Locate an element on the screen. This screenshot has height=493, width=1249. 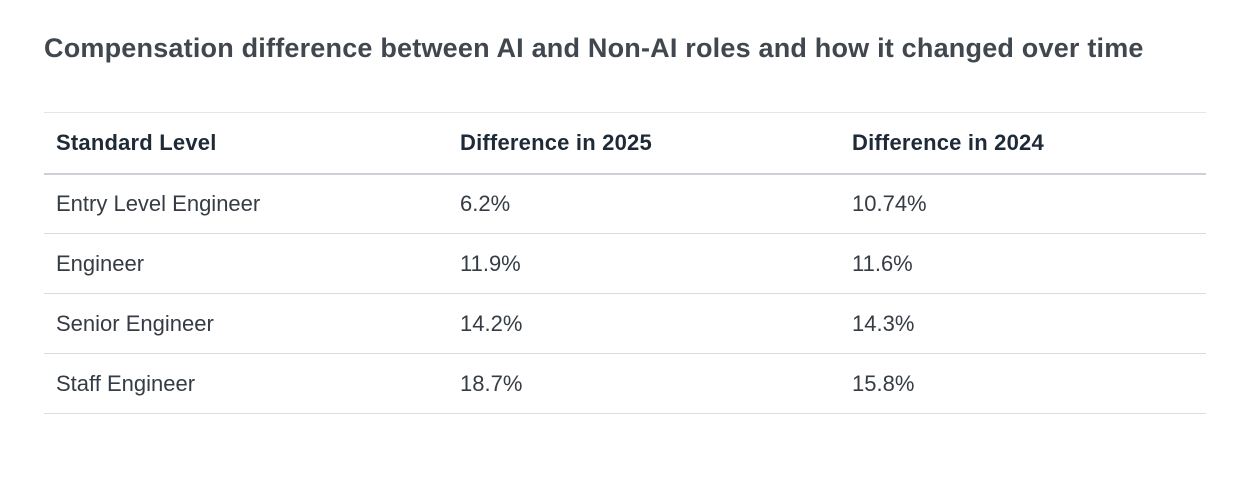
table-row: Senior Engineer 14.2% 14.3% is located at coordinates (625, 323).